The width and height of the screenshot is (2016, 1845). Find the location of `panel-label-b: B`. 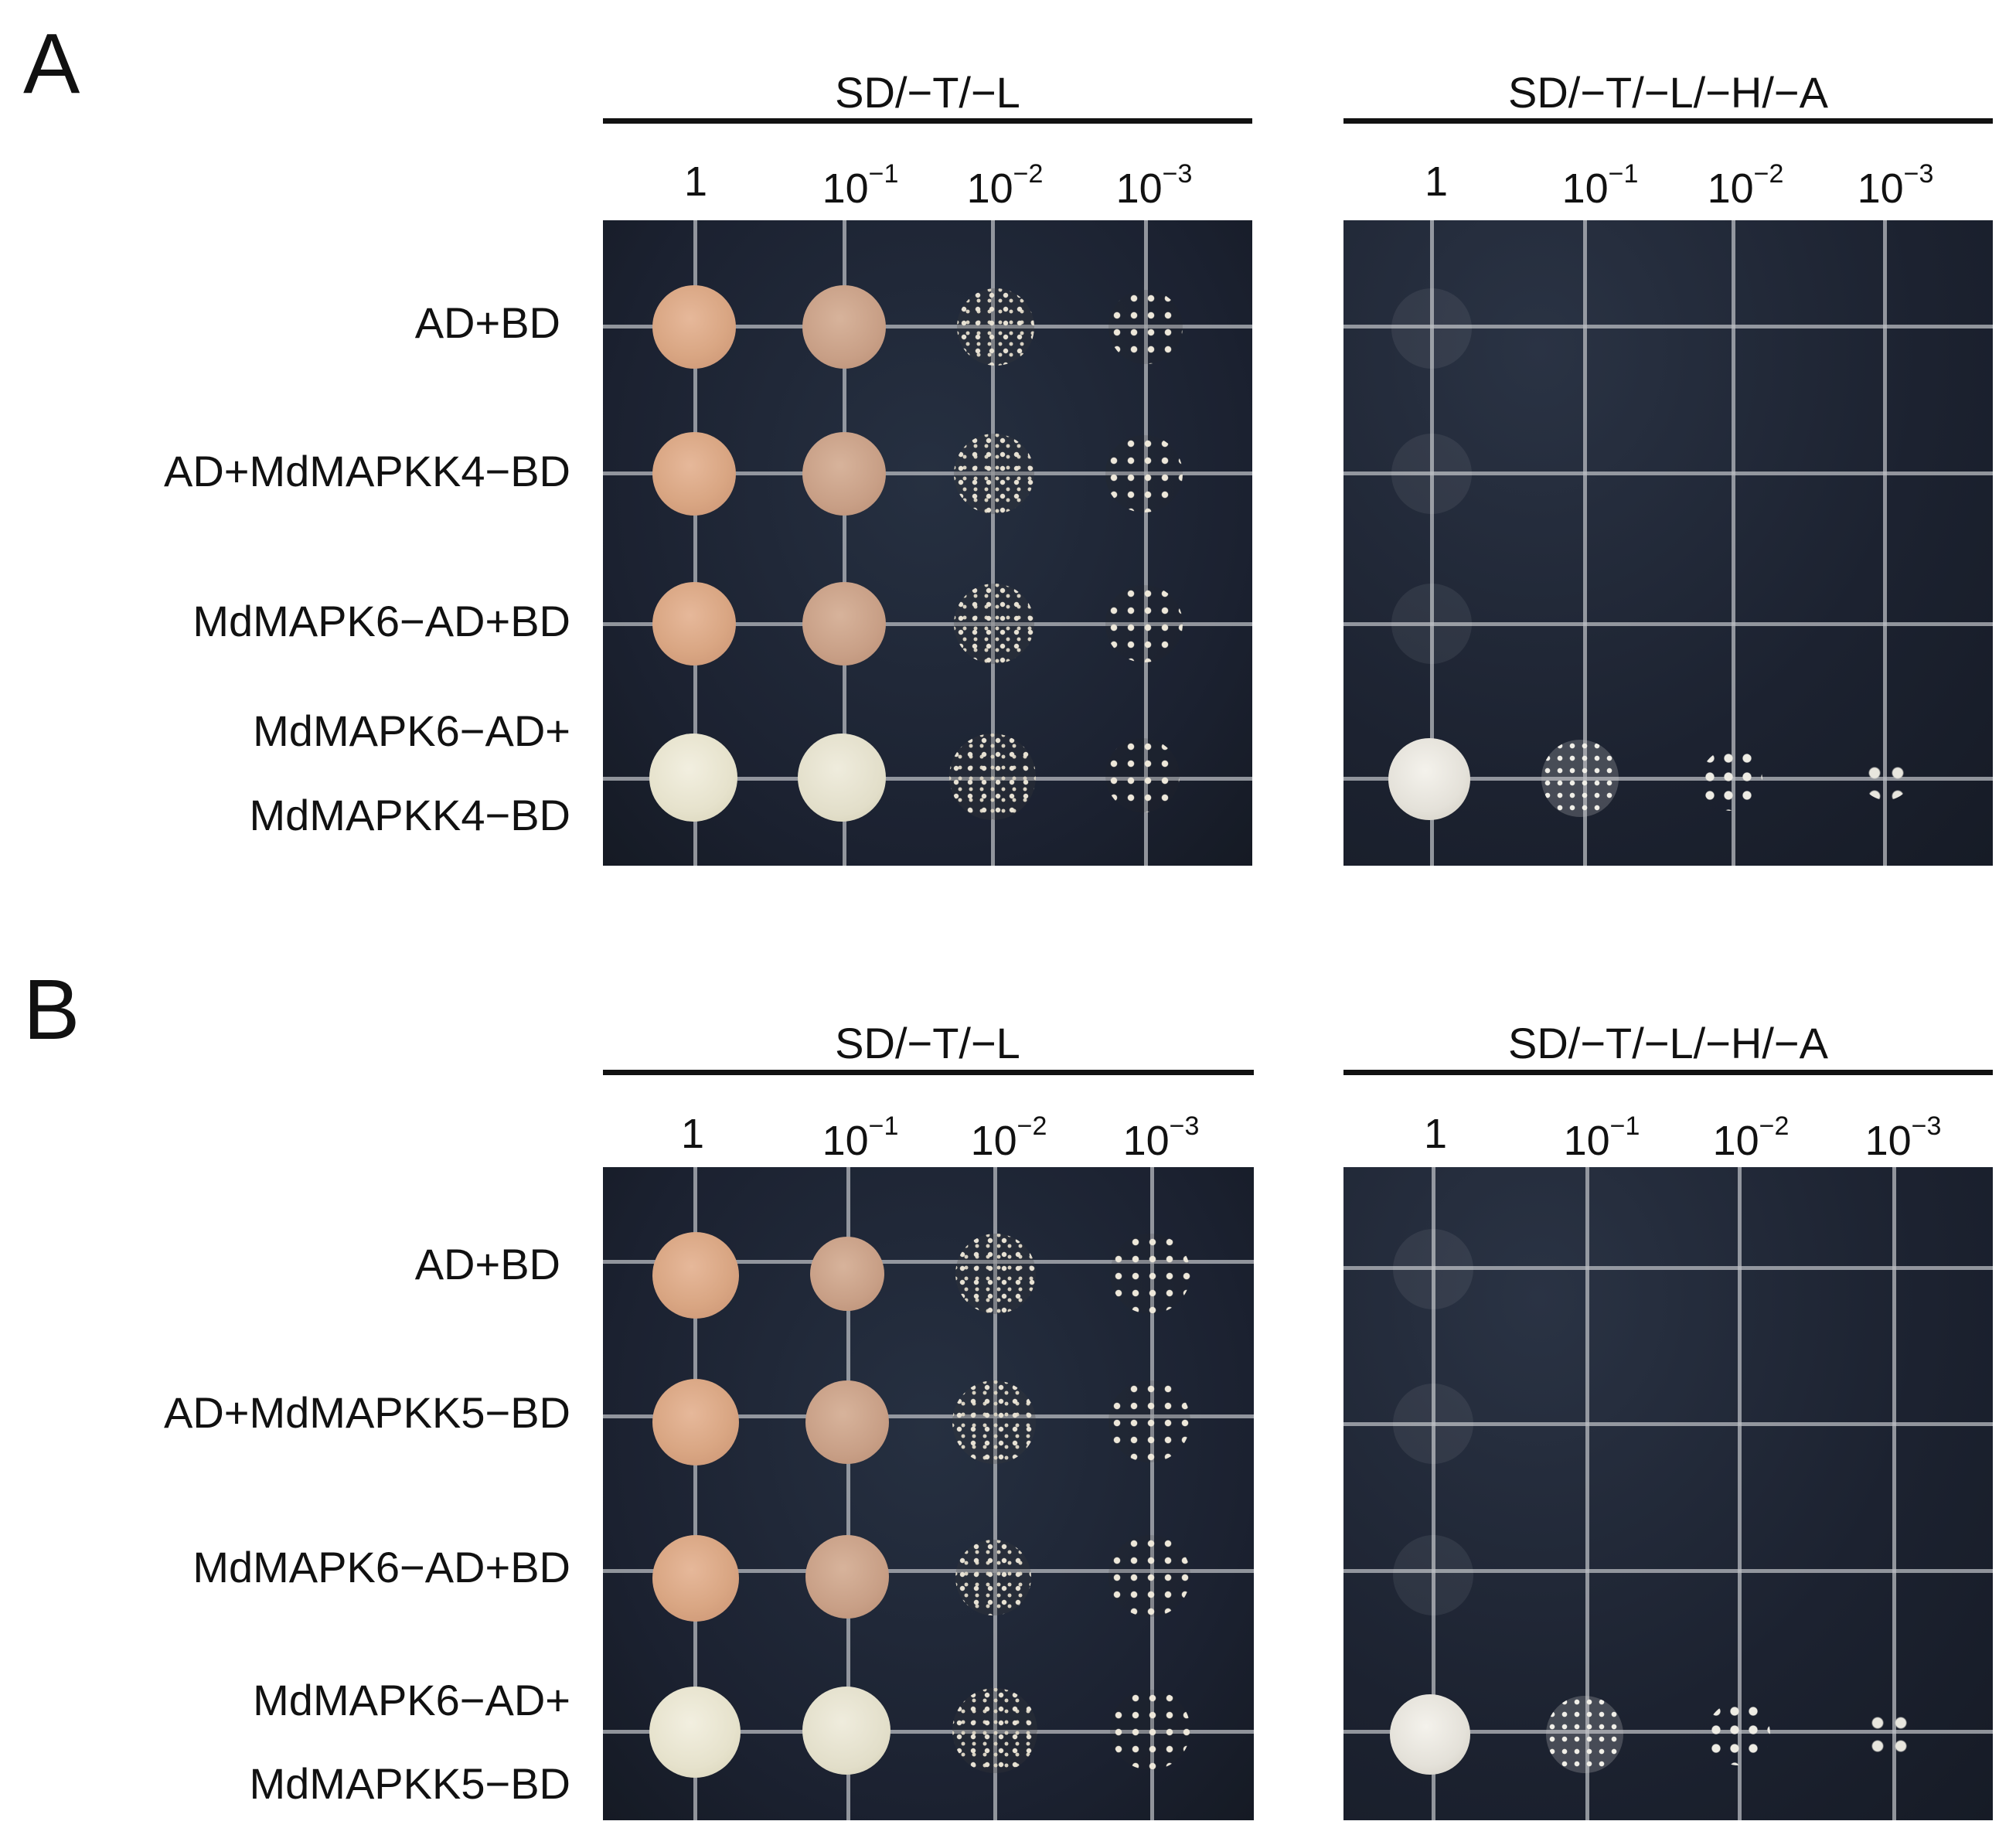

panel-label-b: B is located at coordinates (51, 1010).